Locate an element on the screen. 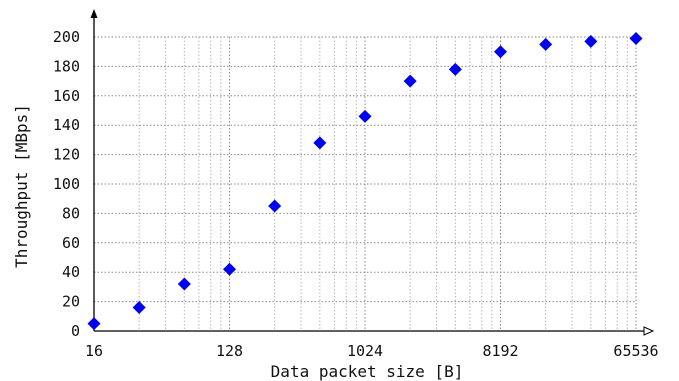 Image resolution: width=679 pixels, height=381 pixels. y-axis-arrow is located at coordinates (94, 13).